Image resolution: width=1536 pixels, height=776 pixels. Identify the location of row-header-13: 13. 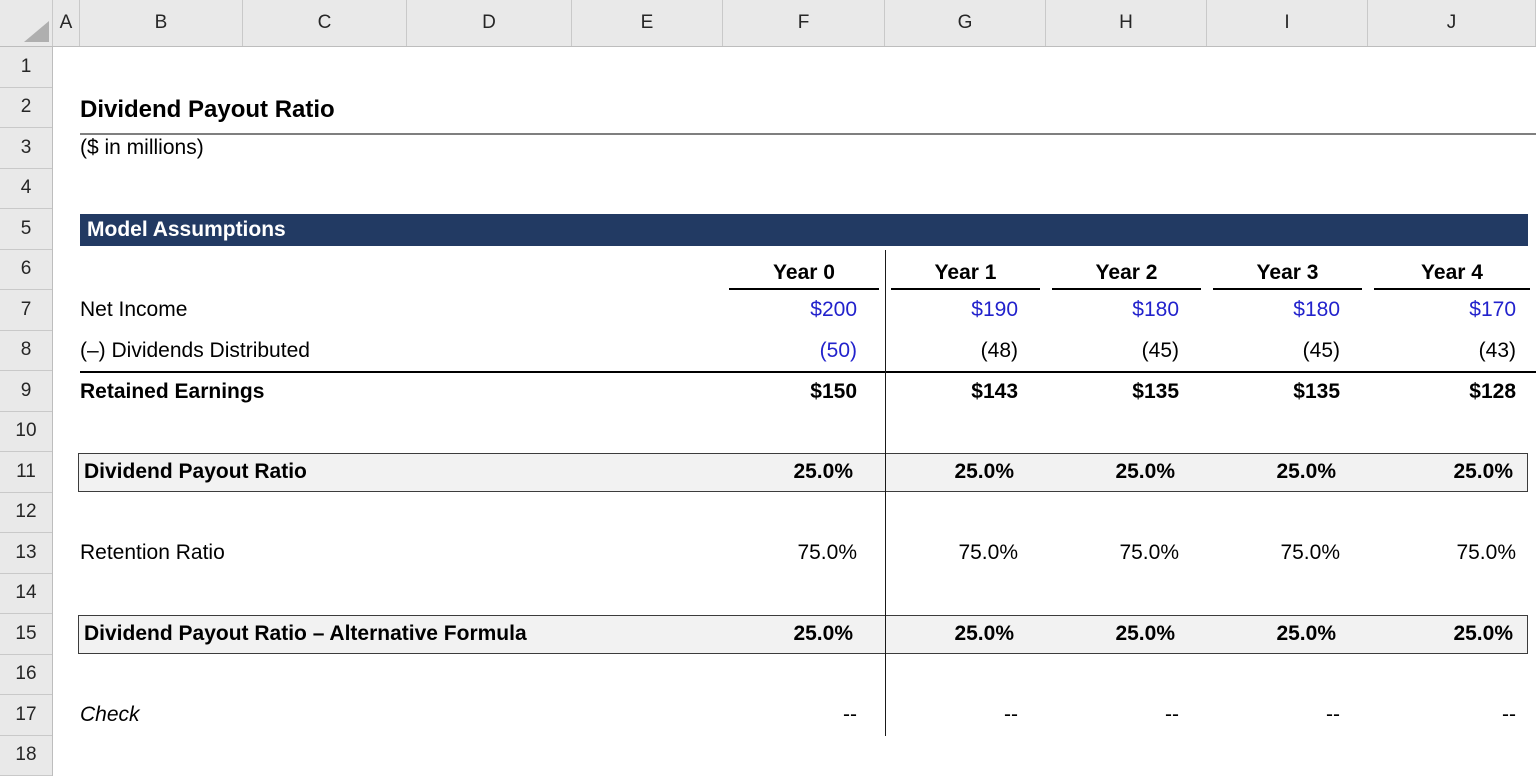
(26, 553).